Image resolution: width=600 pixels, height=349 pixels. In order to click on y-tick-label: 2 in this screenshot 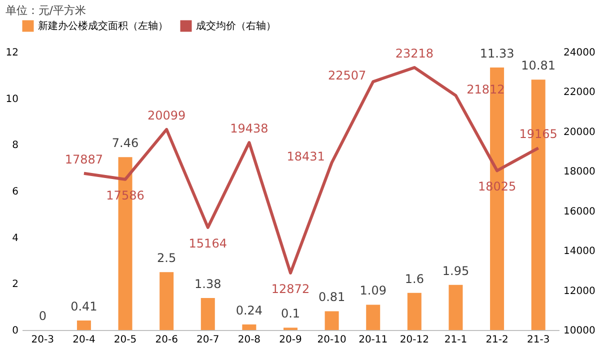, I will do `click(15, 284)`.